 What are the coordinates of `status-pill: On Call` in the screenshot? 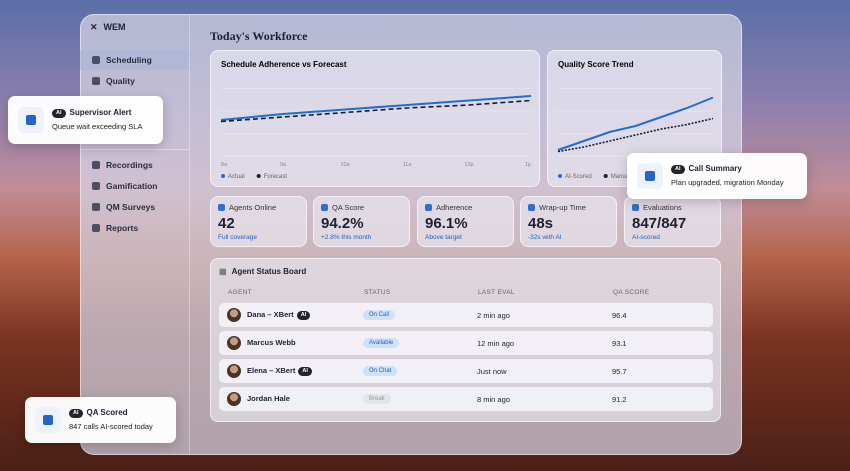 It's located at (379, 315).